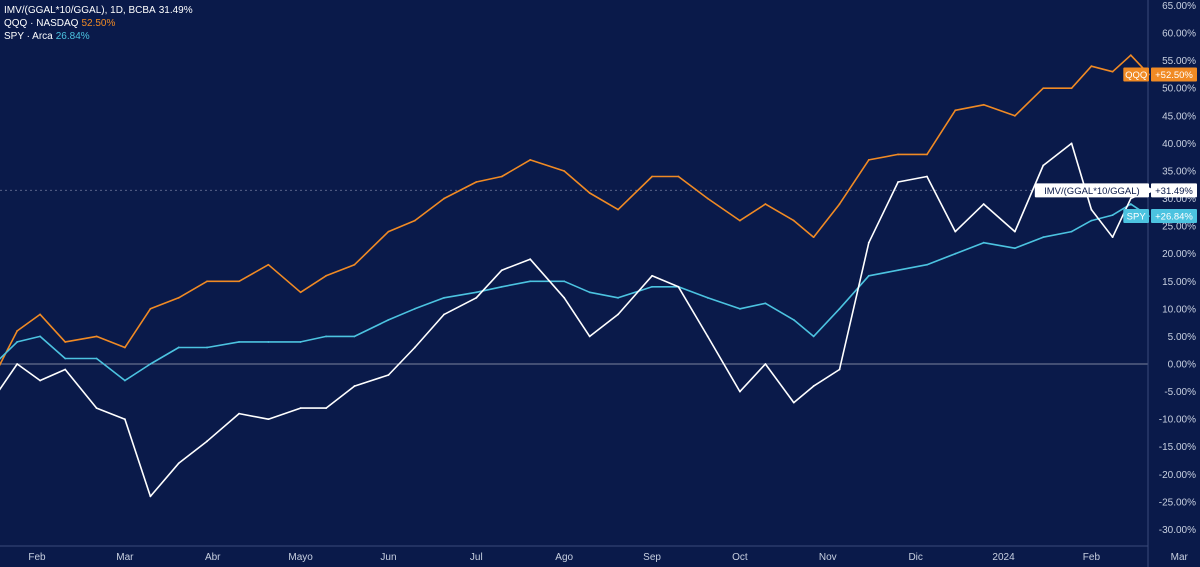 The width and height of the screenshot is (1200, 567). What do you see at coordinates (1092, 191) in the screenshot?
I see `price-label-imv-name: IMV/(GGAL*10/GGAL)` at bounding box center [1092, 191].